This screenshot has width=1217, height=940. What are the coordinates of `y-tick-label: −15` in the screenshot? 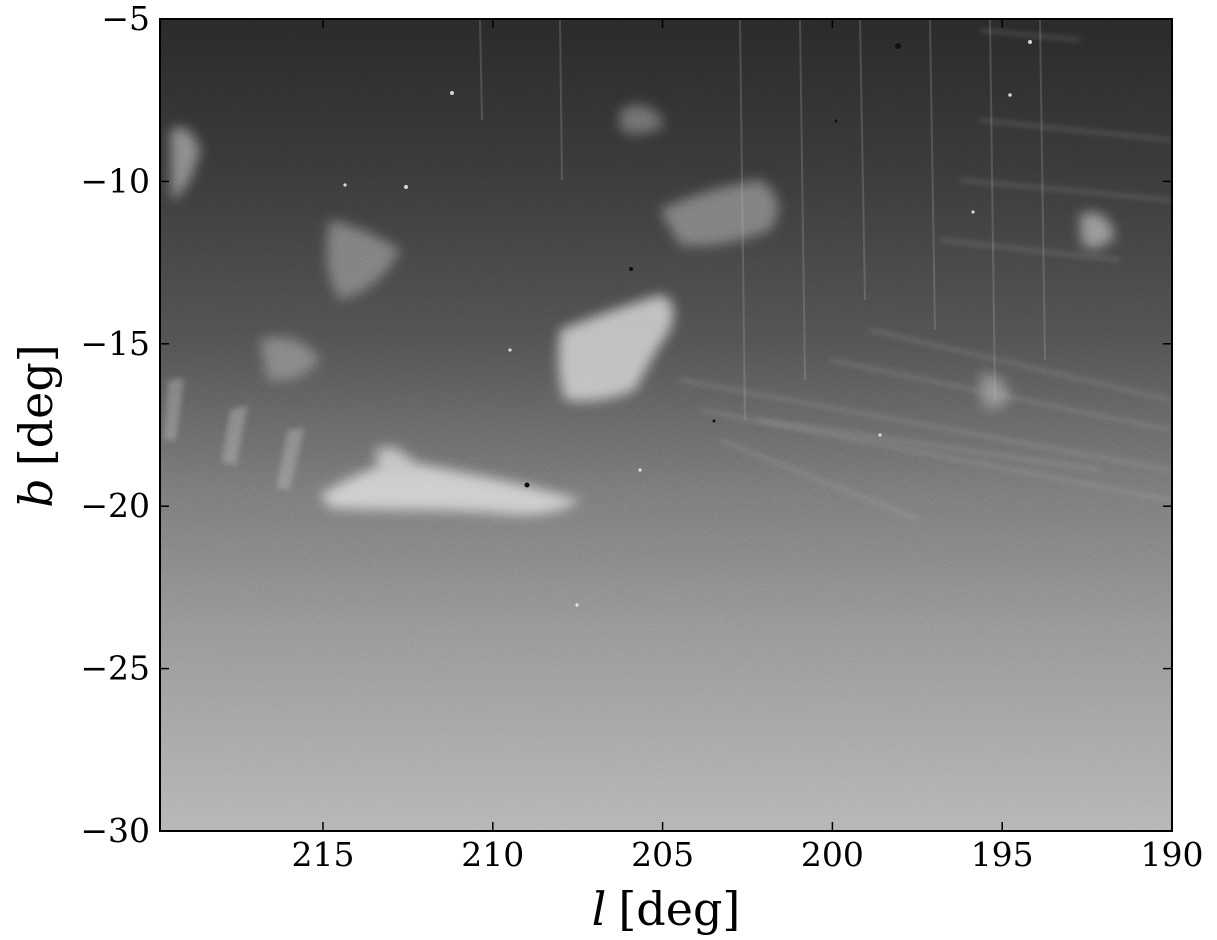 It's located at (115, 343).